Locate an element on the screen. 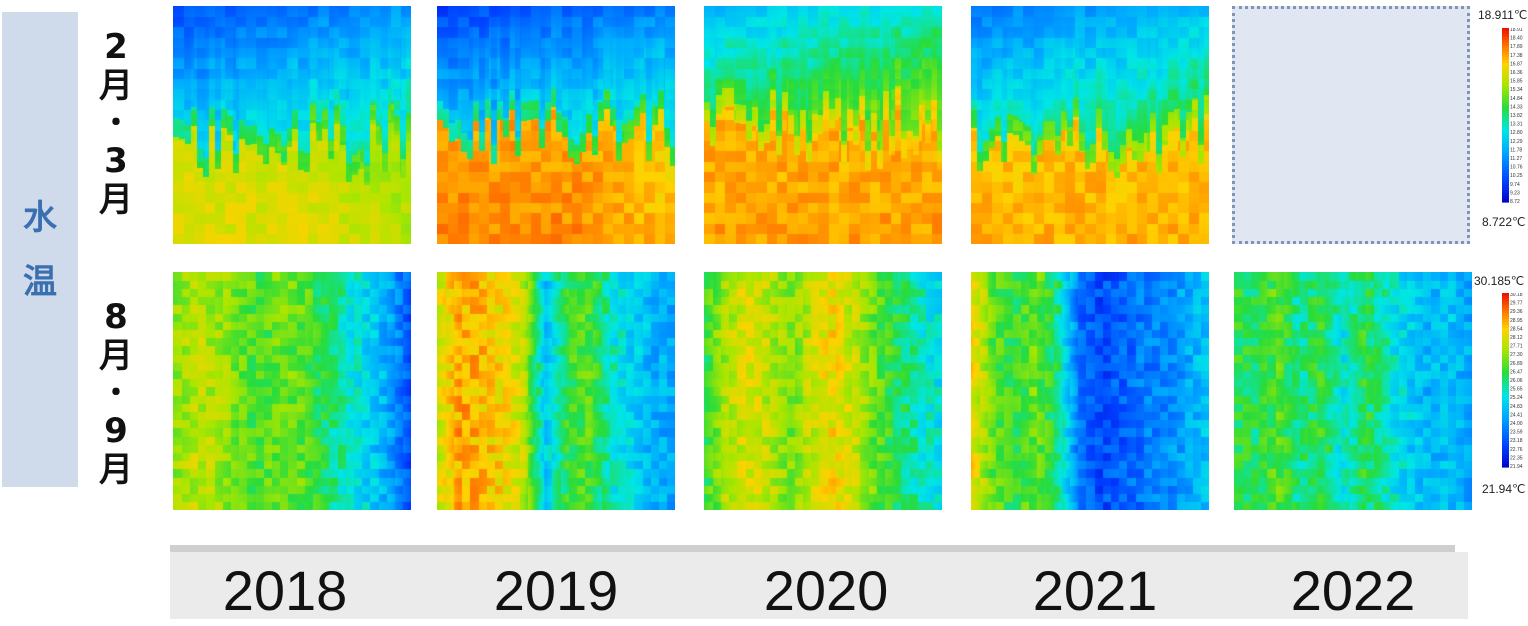 This screenshot has height=626, width=1528. colorbar-tick-label: 25.24 is located at coordinates (1516, 398).